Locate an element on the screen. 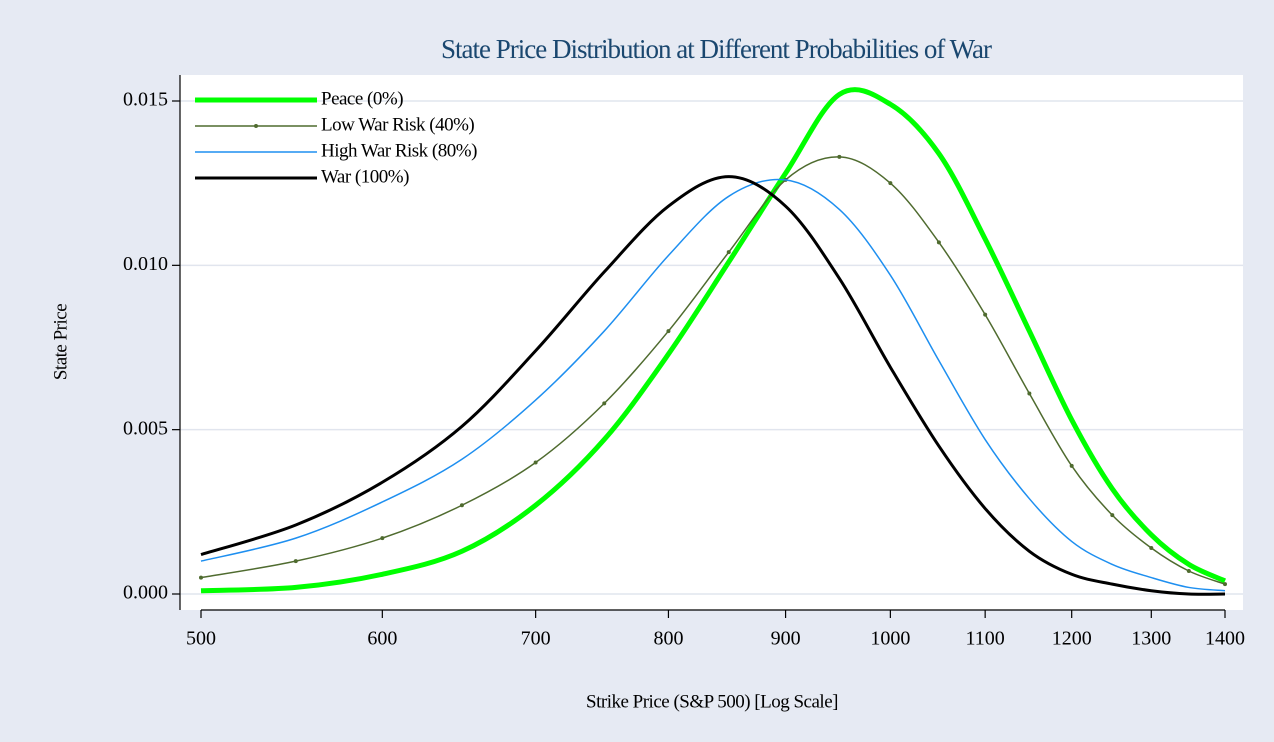 The image size is (1274, 742). x-axis-label: Strike Price (S&P 500) [Log Scale] is located at coordinates (712, 701).